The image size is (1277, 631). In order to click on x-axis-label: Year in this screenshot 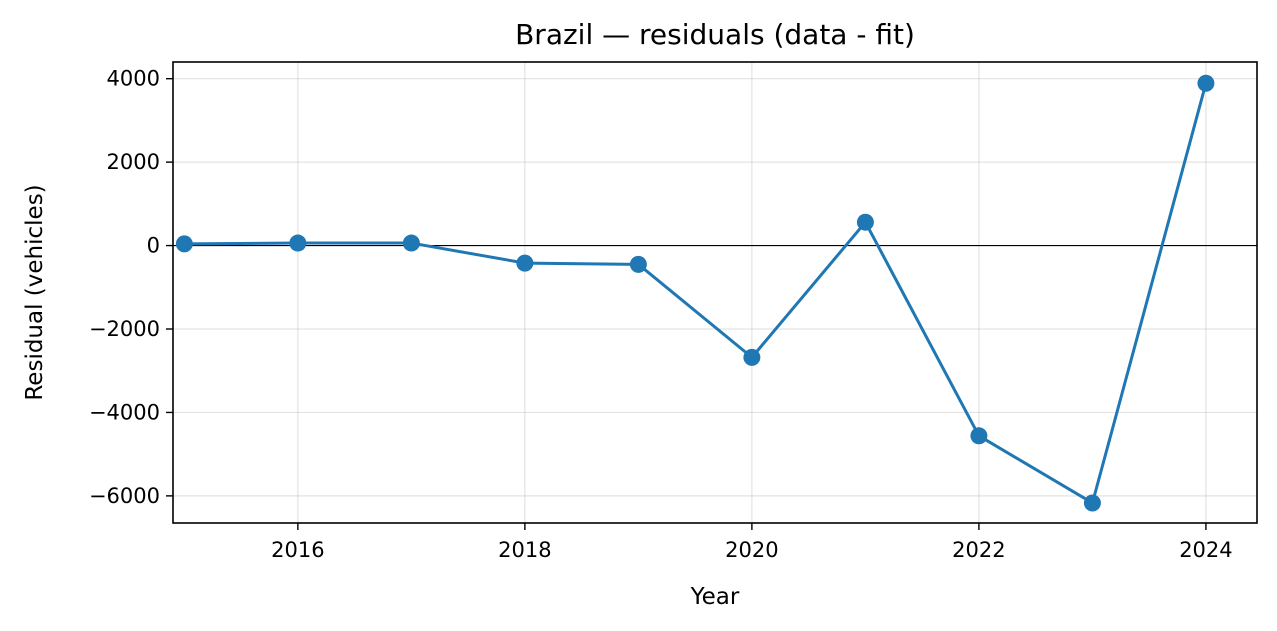, I will do `click(715, 597)`.